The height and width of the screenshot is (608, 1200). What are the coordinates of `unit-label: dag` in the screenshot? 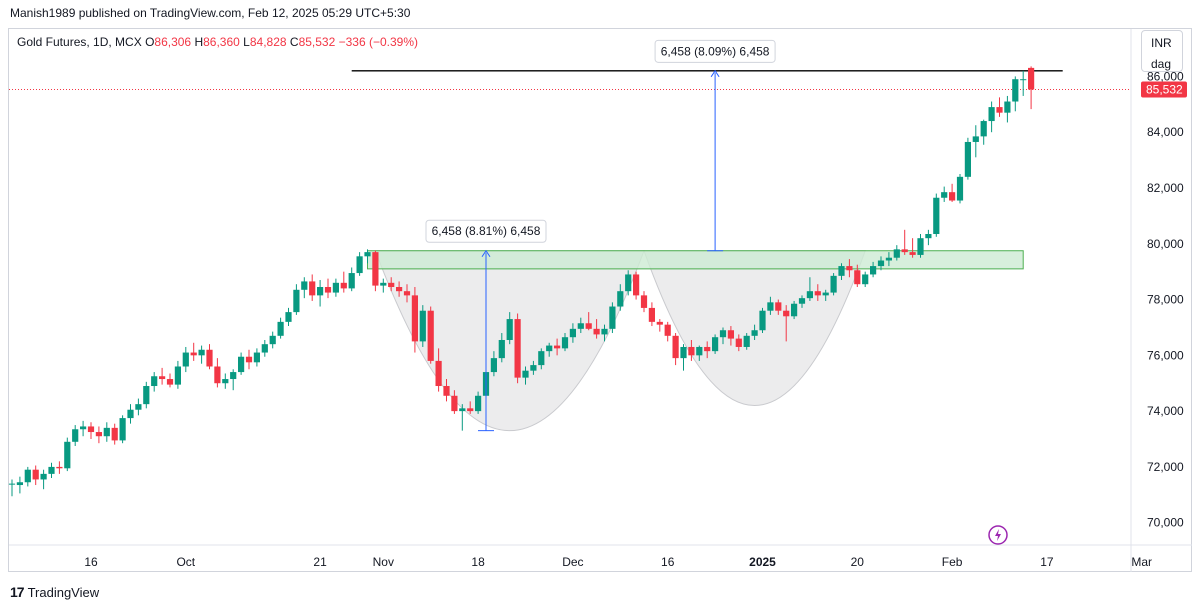 It's located at (1161, 64).